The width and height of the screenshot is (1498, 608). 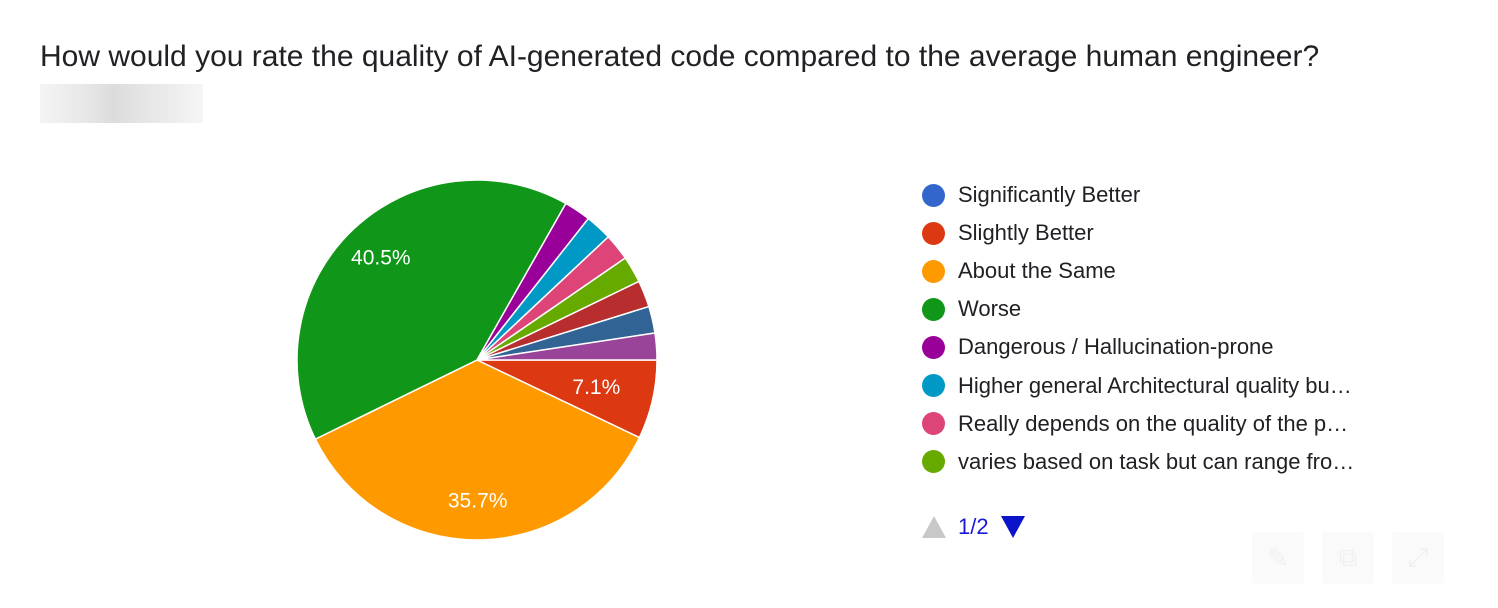 What do you see at coordinates (1116, 347) in the screenshot?
I see `legend-label: Dangerous / Hallucination-prone` at bounding box center [1116, 347].